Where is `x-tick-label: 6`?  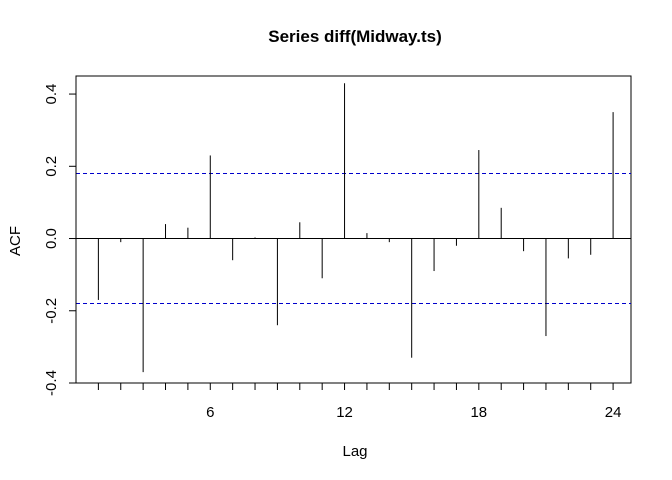
x-tick-label: 6 is located at coordinates (210, 412).